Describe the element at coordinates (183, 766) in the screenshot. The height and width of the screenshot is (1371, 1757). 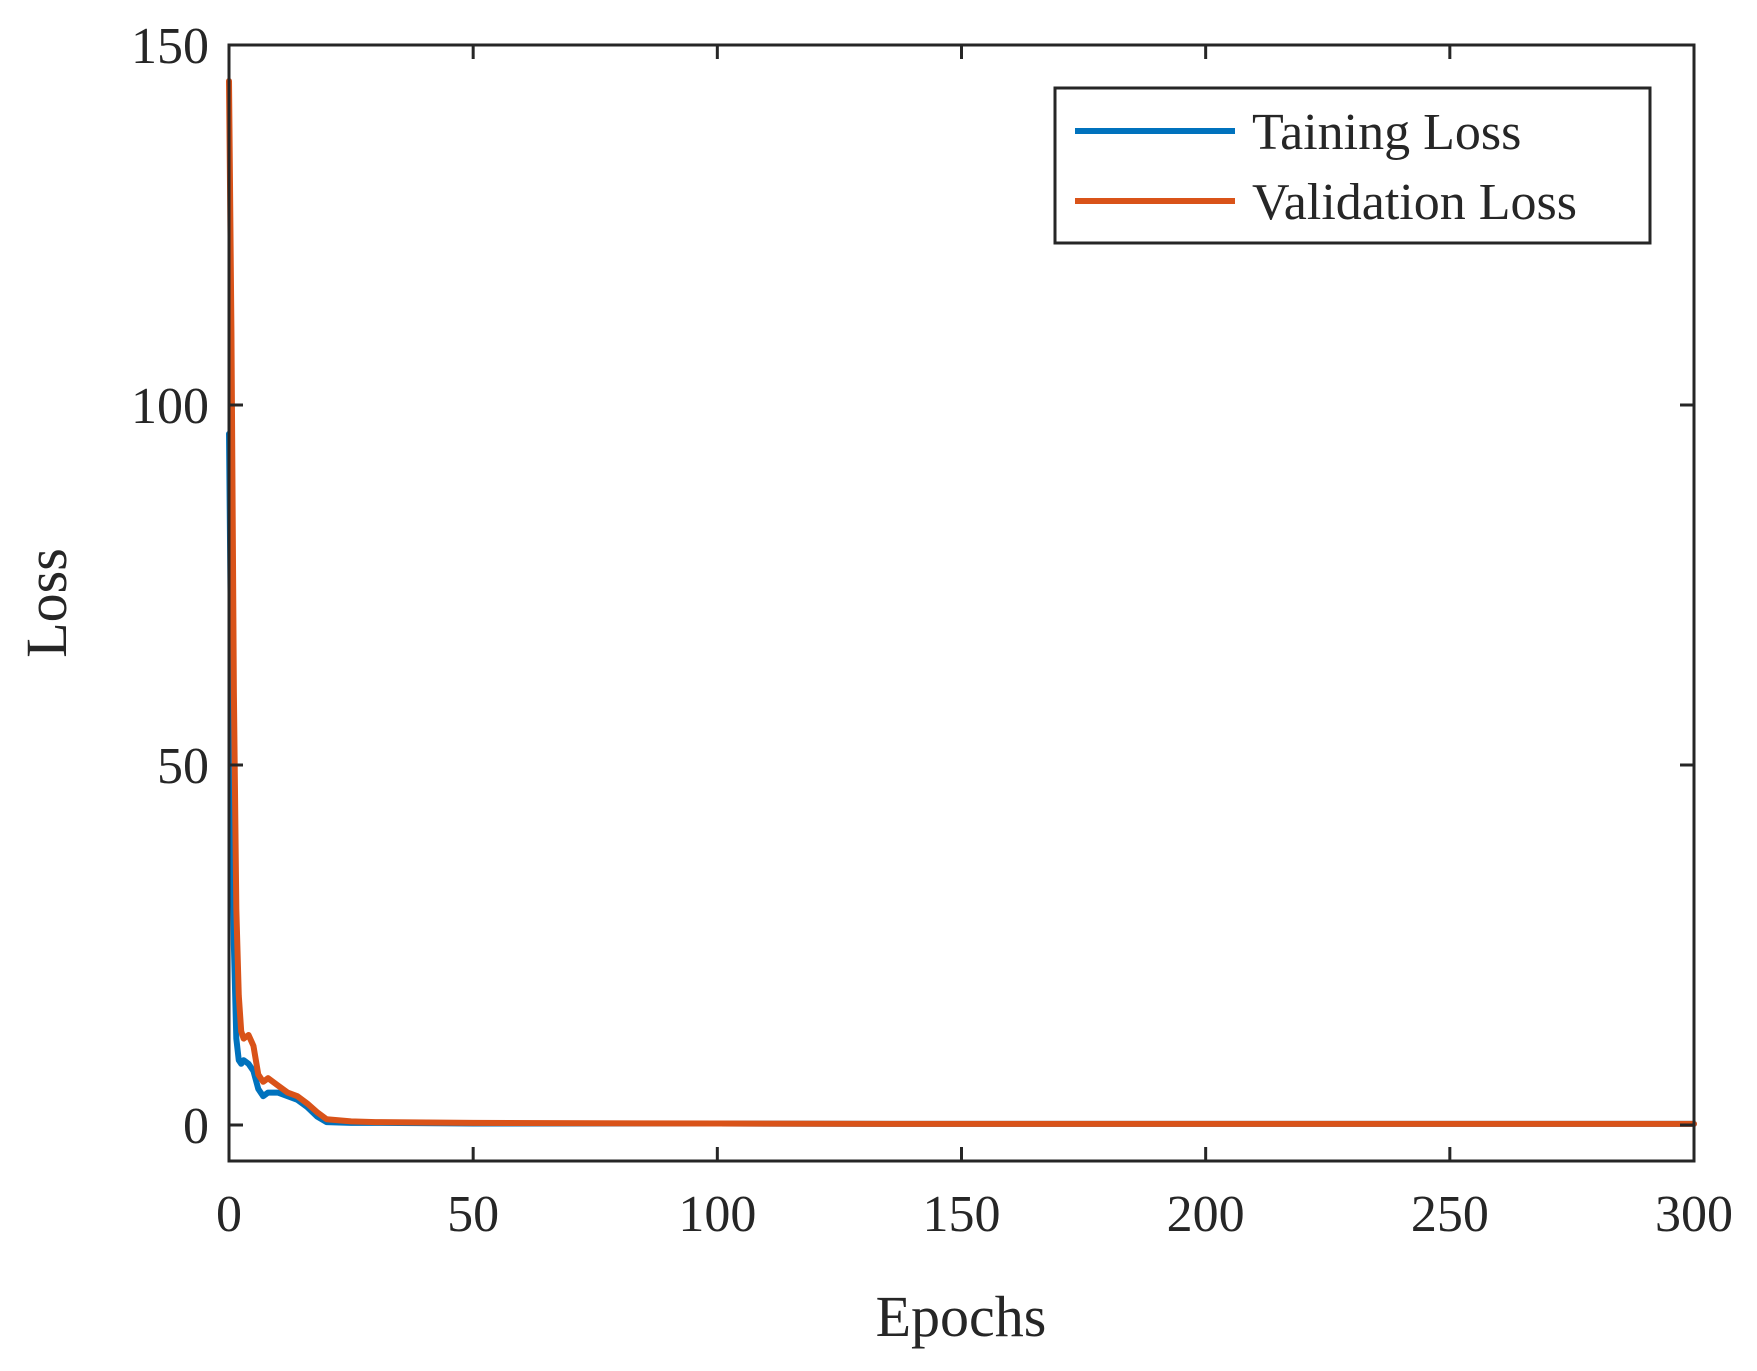
I see `y-tick-label: 50` at that location.